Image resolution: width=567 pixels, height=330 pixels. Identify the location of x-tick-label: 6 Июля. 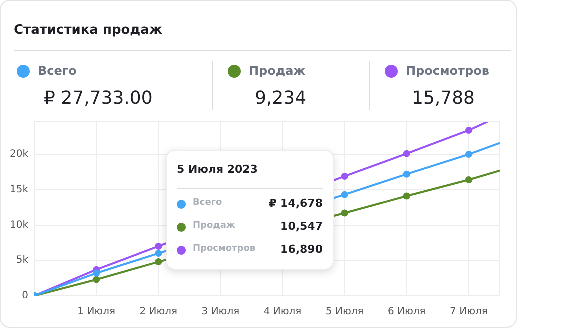
(407, 312).